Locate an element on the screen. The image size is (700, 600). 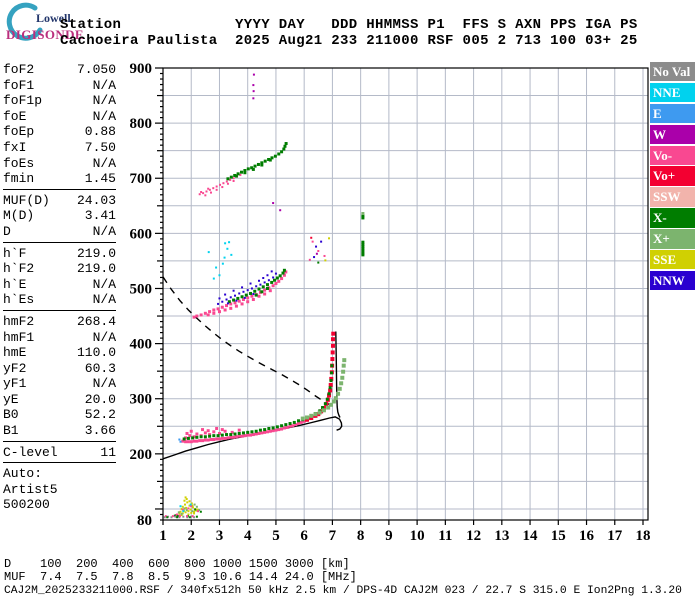
param-label: foF1p is located at coordinates (23, 101).